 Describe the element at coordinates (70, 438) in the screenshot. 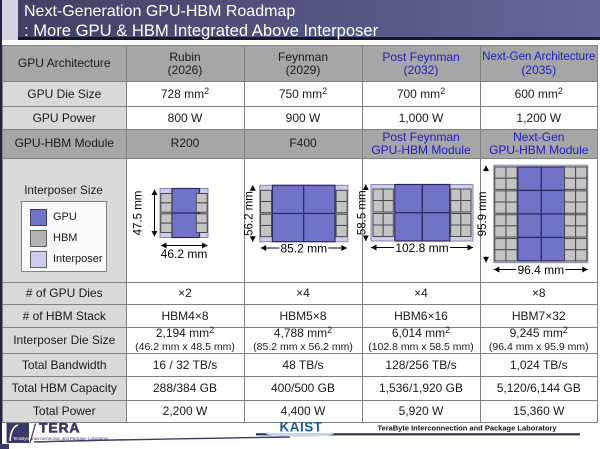

I see `svg-text:Interconnection and Package La: Interconnection and Package Laboratory` at that location.